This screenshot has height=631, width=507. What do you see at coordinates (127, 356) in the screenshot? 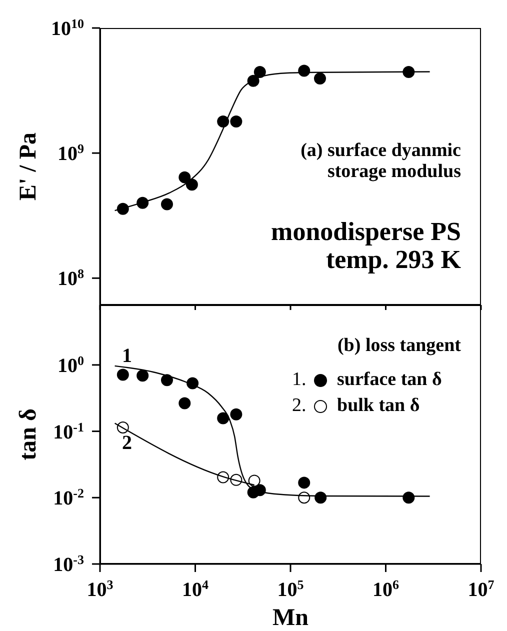
I see `annotation: 1` at bounding box center [127, 356].